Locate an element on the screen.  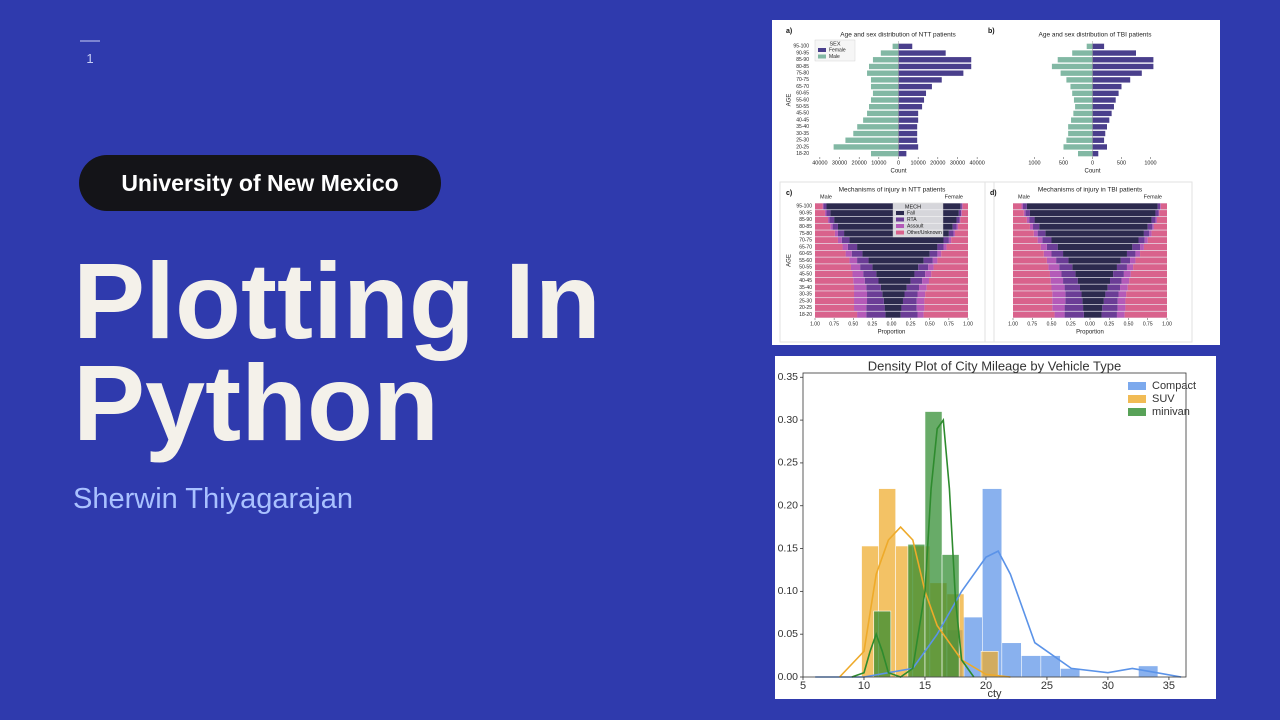
y-tick-label: 0.10 is located at coordinates (788, 591).